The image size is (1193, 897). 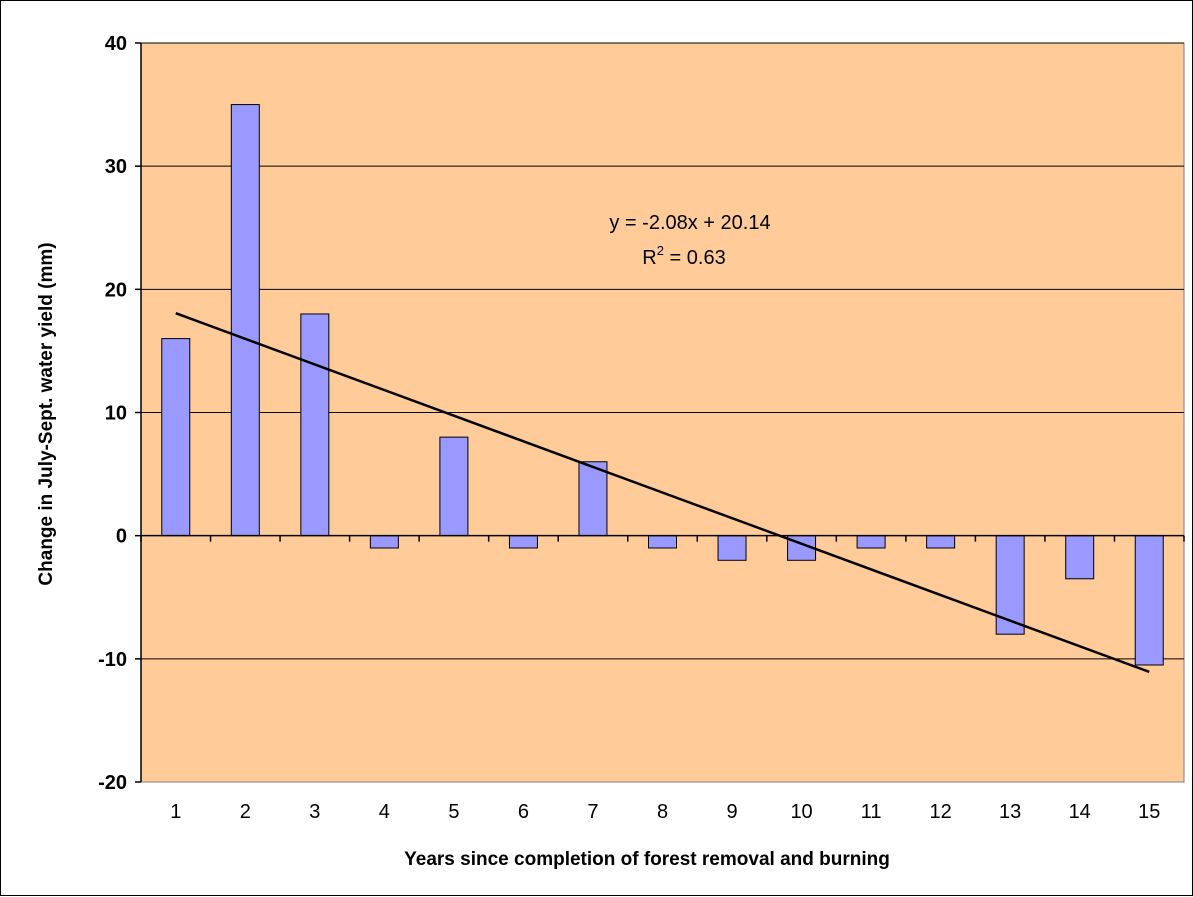 What do you see at coordinates (592, 812) in the screenshot?
I see `x-tick-label: 7` at bounding box center [592, 812].